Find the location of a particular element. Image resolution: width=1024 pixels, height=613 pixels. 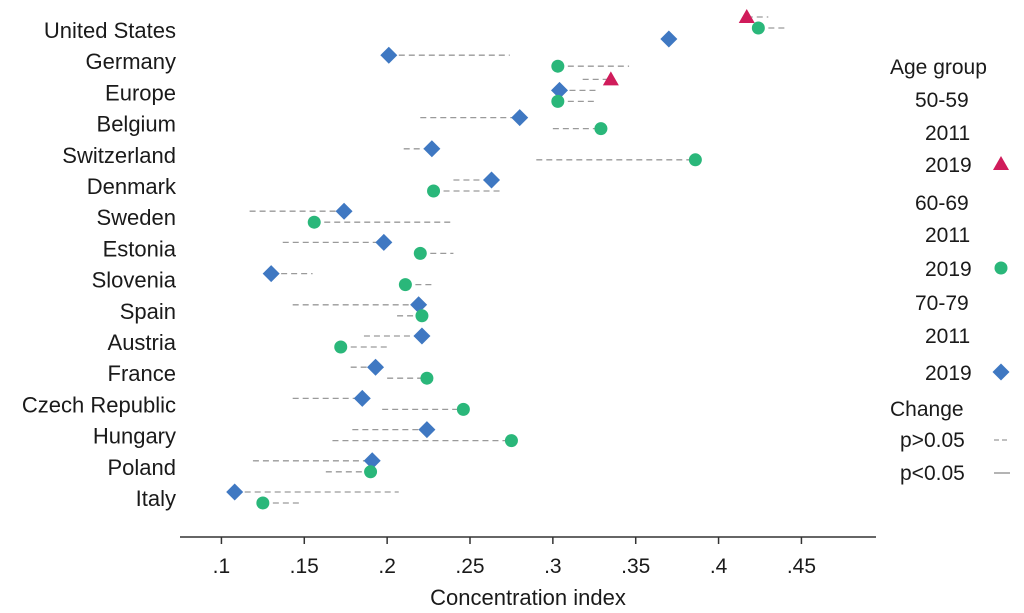

country-label-italy: Italy is located at coordinates (156, 498).